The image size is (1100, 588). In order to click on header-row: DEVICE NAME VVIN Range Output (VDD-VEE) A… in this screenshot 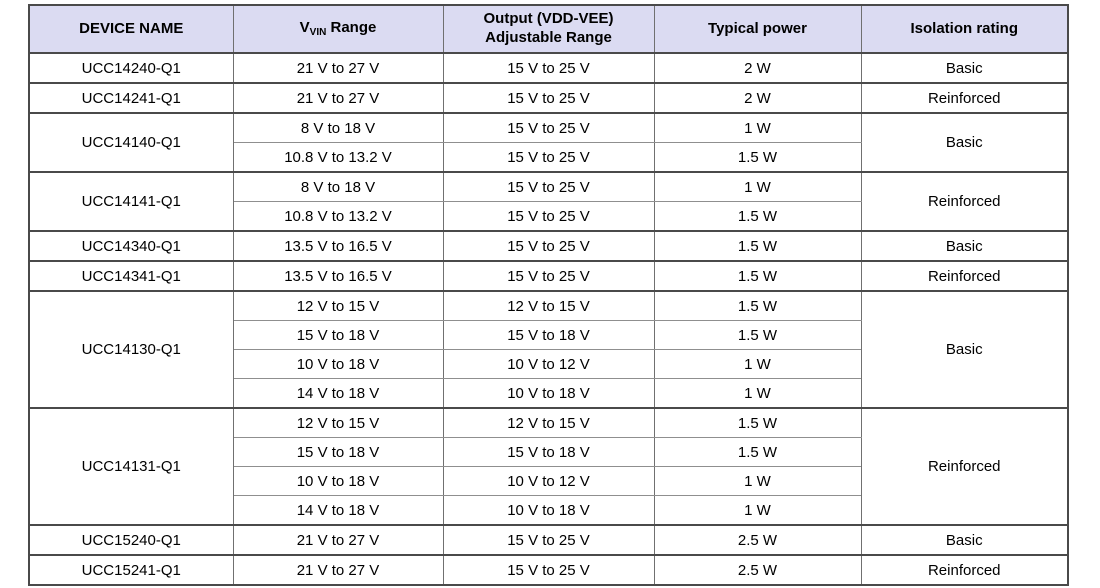, I will do `click(548, 29)`.